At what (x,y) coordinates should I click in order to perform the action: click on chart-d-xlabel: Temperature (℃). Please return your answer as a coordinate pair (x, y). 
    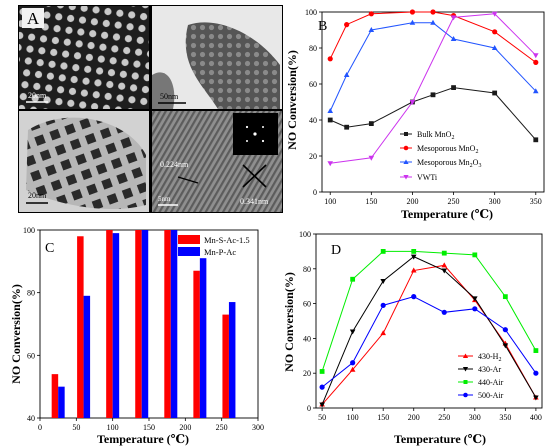
    Looking at the image, I should click on (440, 439).